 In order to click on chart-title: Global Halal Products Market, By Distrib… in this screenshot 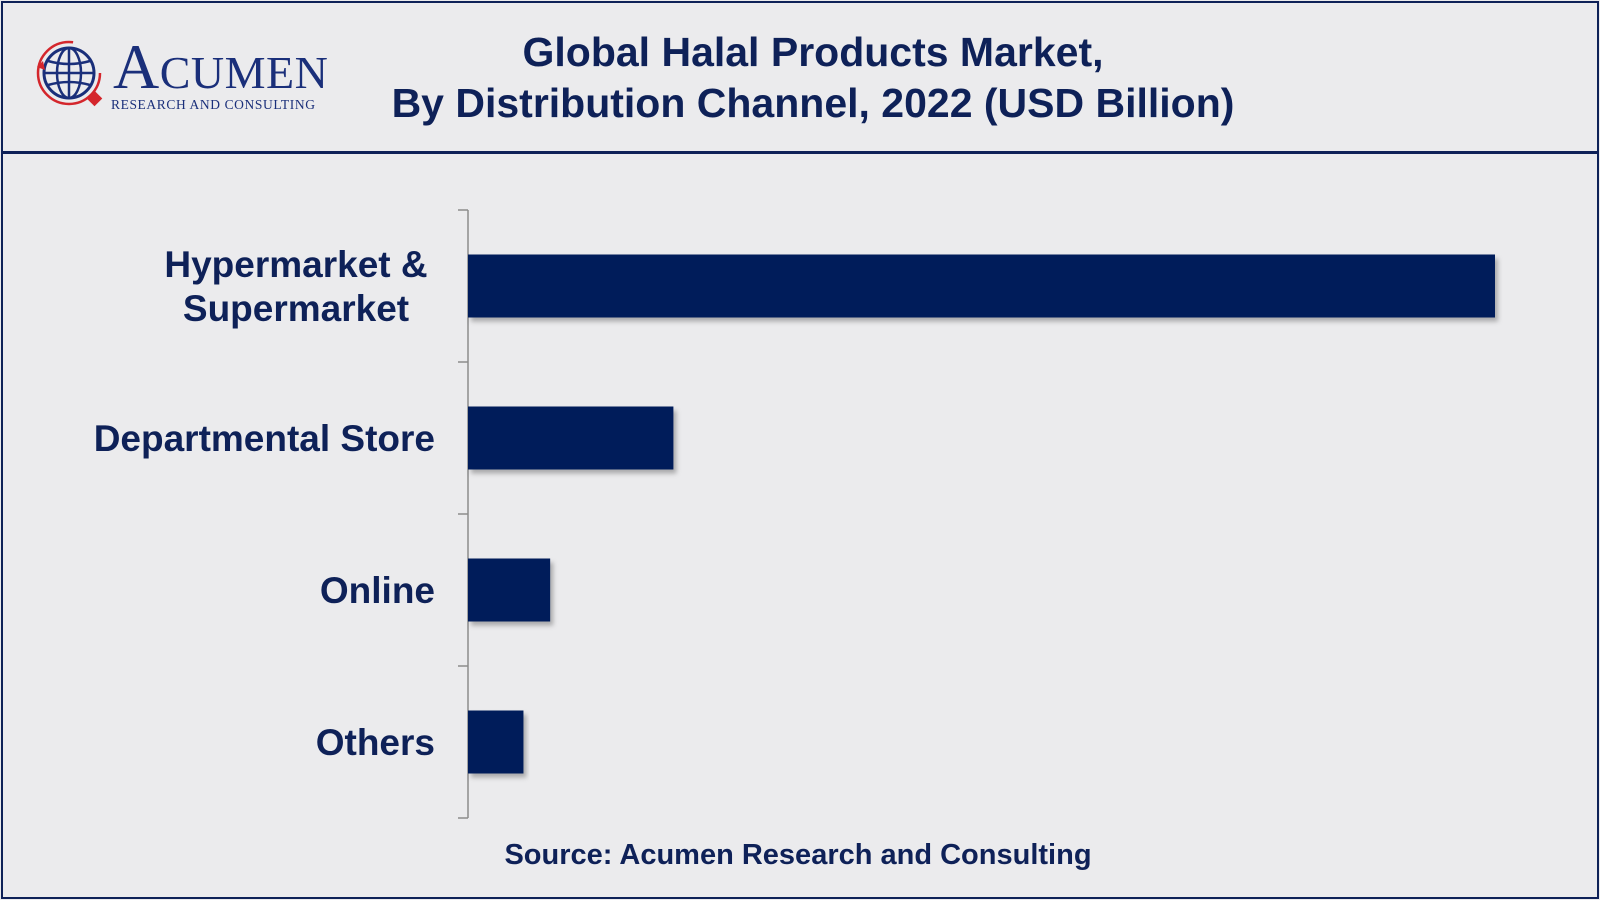, I will do `click(813, 78)`.